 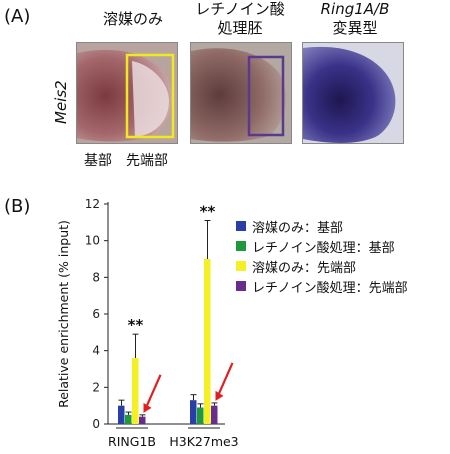 What do you see at coordinates (17, 16) in the screenshot?
I see `panel-a-label: (A)` at bounding box center [17, 16].